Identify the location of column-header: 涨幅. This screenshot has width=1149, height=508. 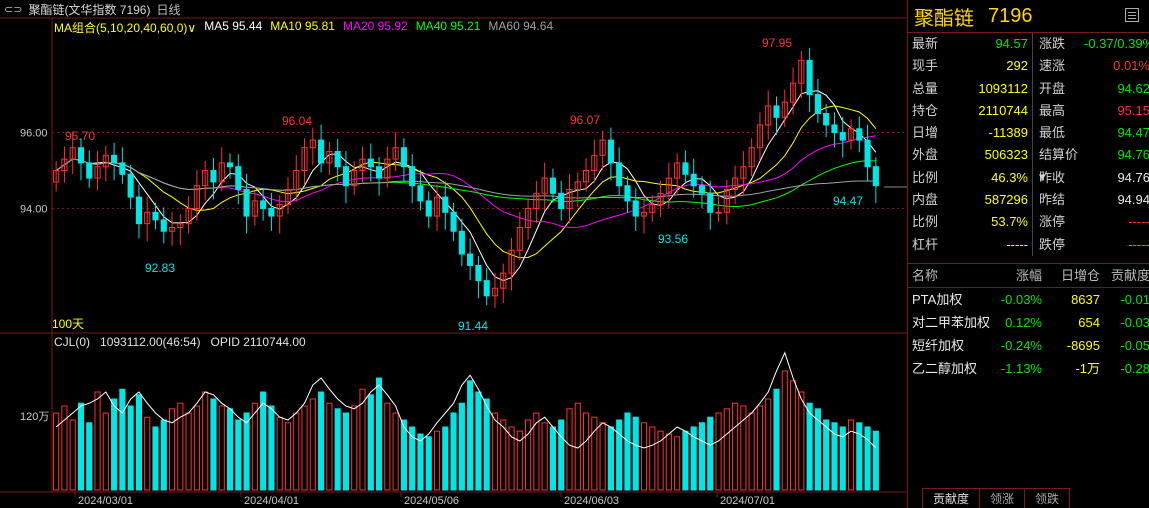
(1028, 275).